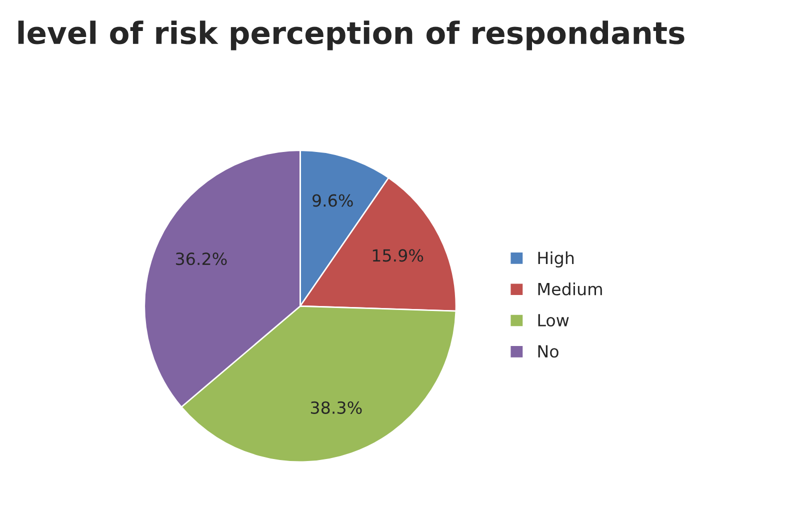 The image size is (790, 506). Describe the element at coordinates (398, 255) in the screenshot. I see `data-label: 15.9%` at that location.